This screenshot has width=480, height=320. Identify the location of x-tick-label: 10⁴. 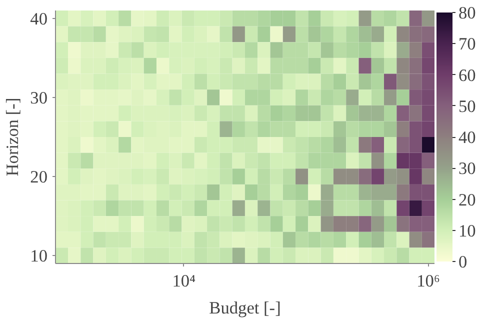
(184, 281).